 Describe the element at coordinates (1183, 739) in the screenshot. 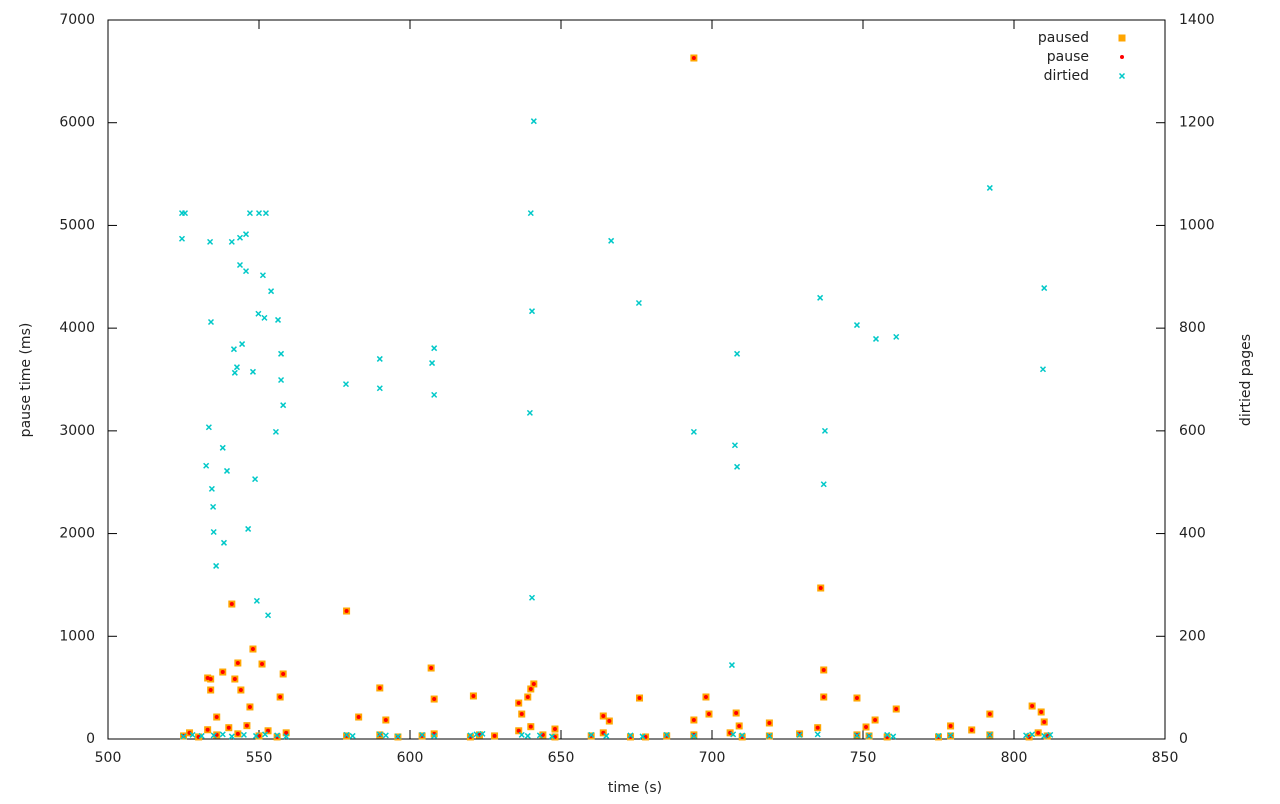

I see `y2-tick-label: 0` at that location.